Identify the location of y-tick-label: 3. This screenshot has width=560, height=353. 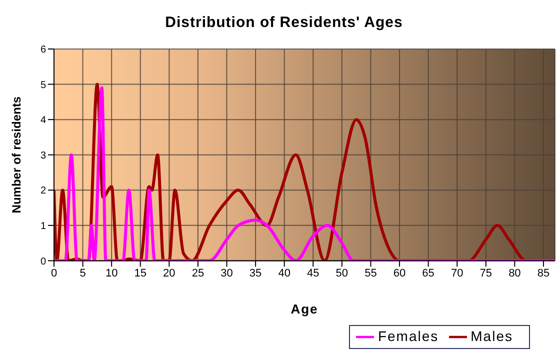
(43, 156).